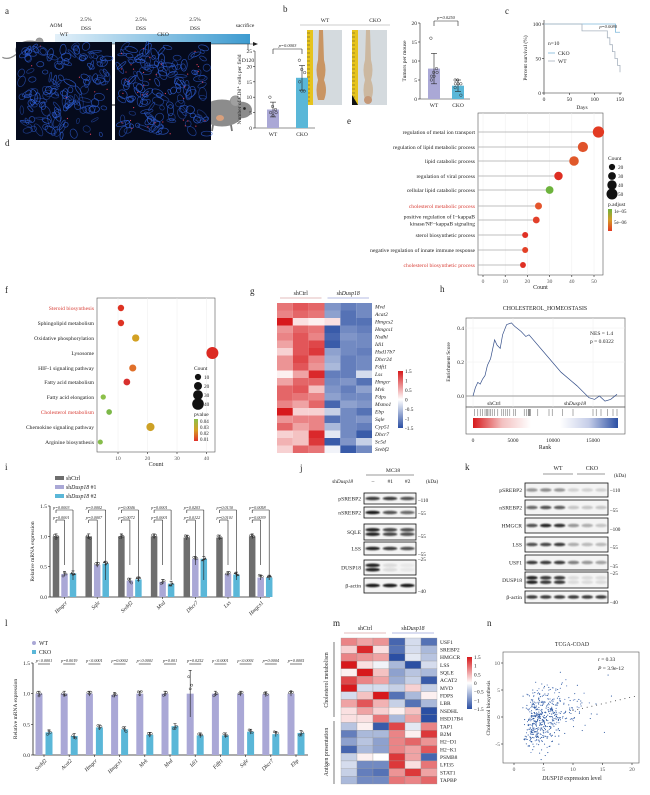  Describe the element at coordinates (408, 391) in the screenshot. I see `color-scale-label: 0.5` at that location.